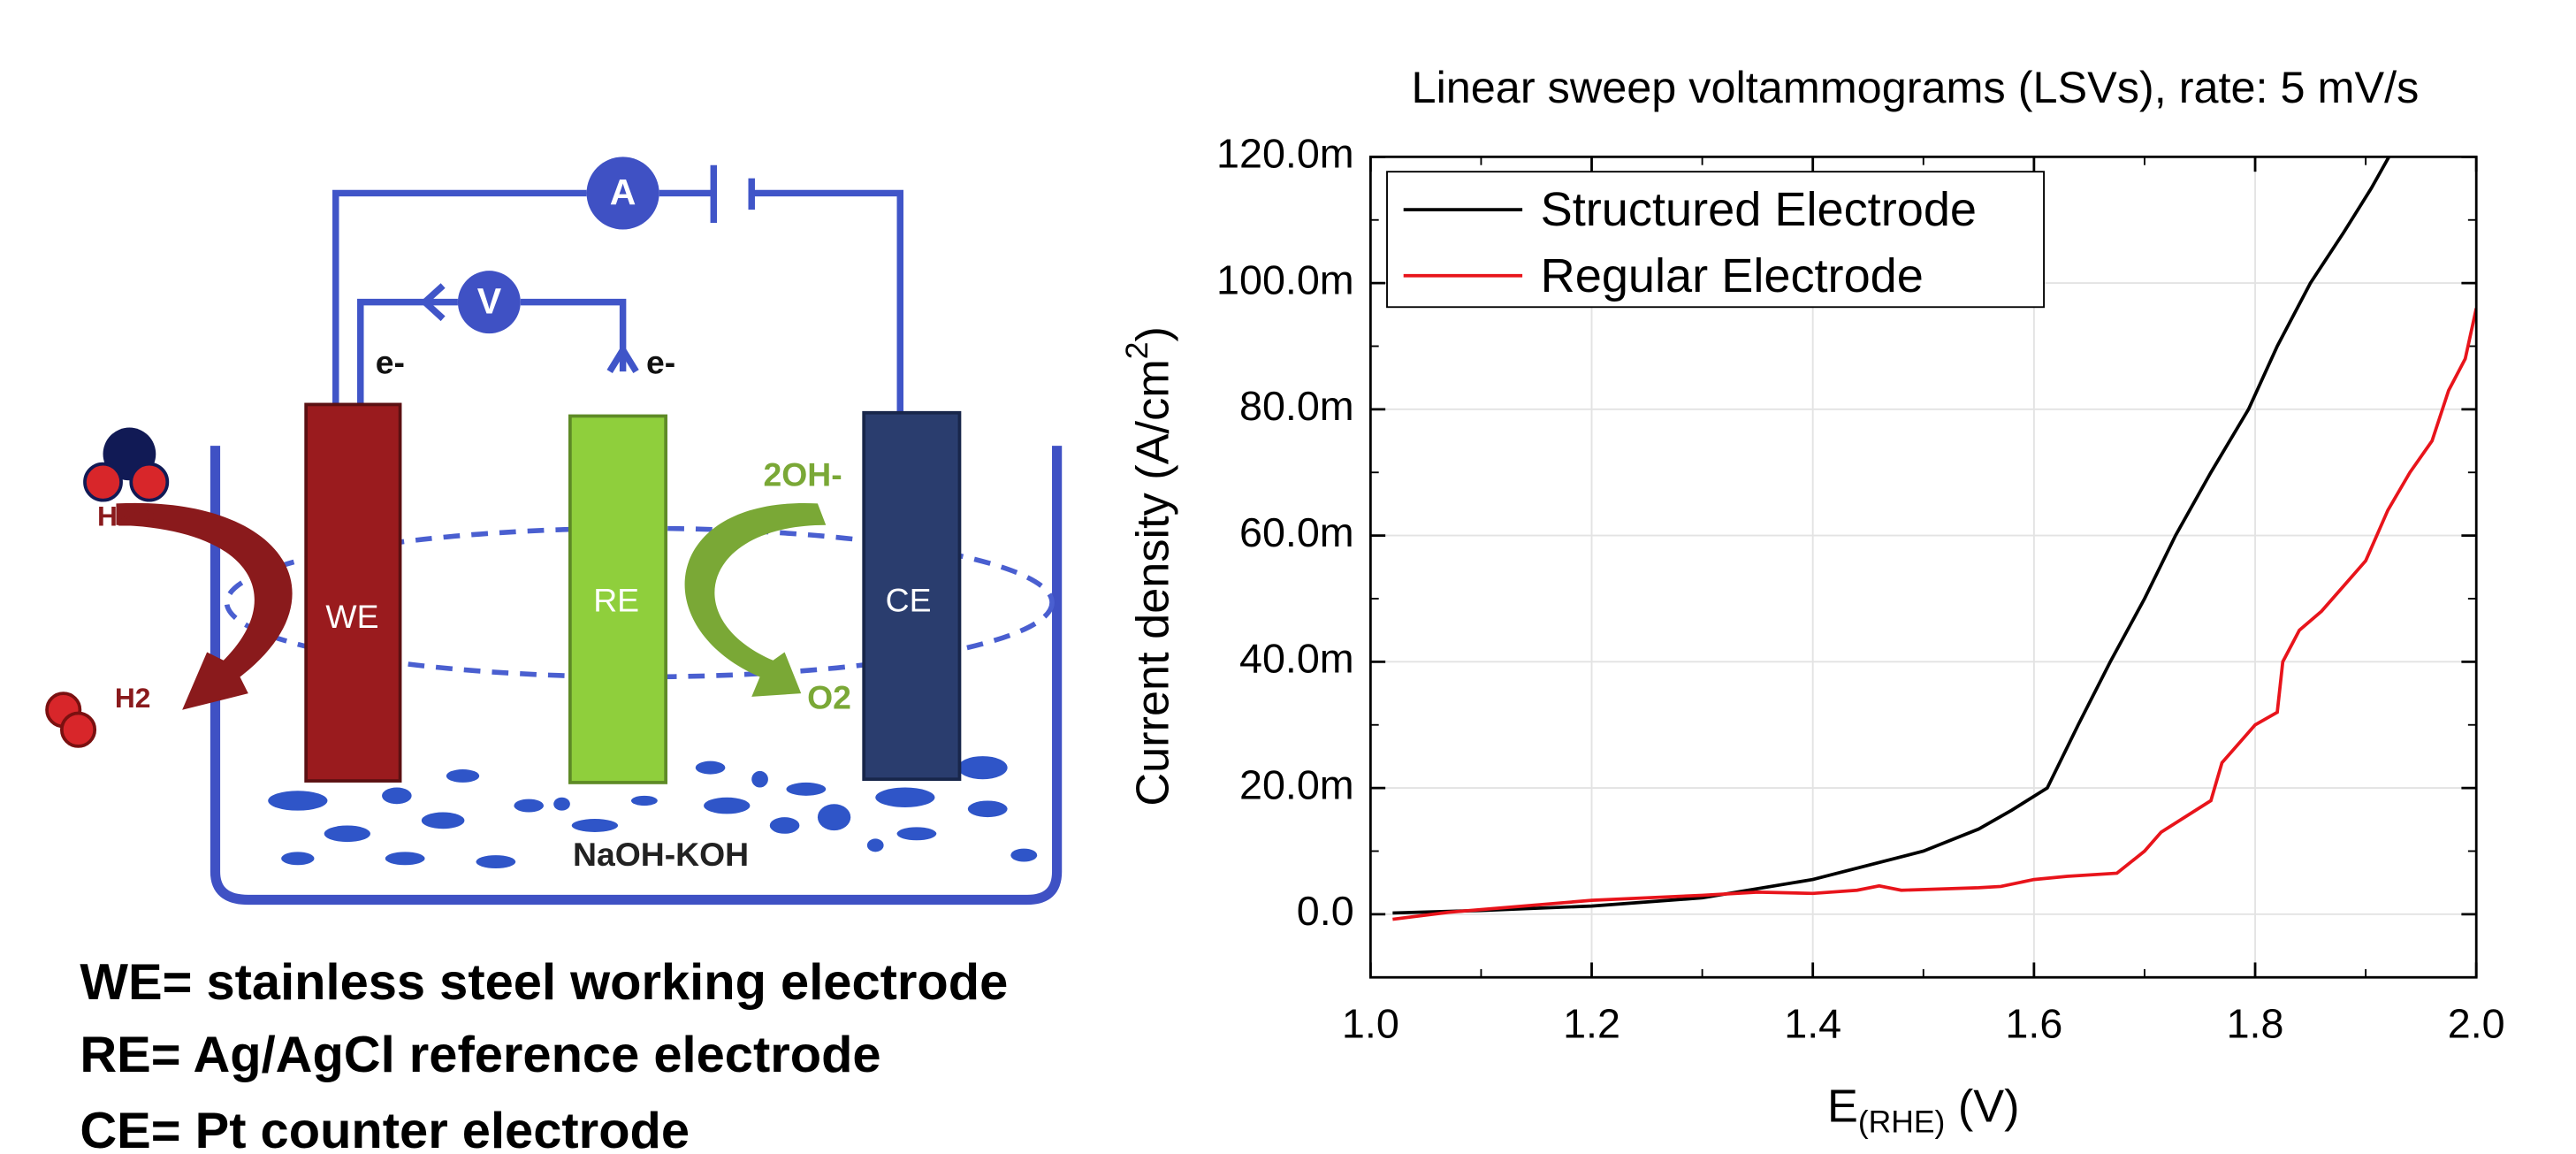 This screenshot has width=2576, height=1154. What do you see at coordinates (1296, 659) in the screenshot?
I see `y-tick-label: 40.0m` at bounding box center [1296, 659].